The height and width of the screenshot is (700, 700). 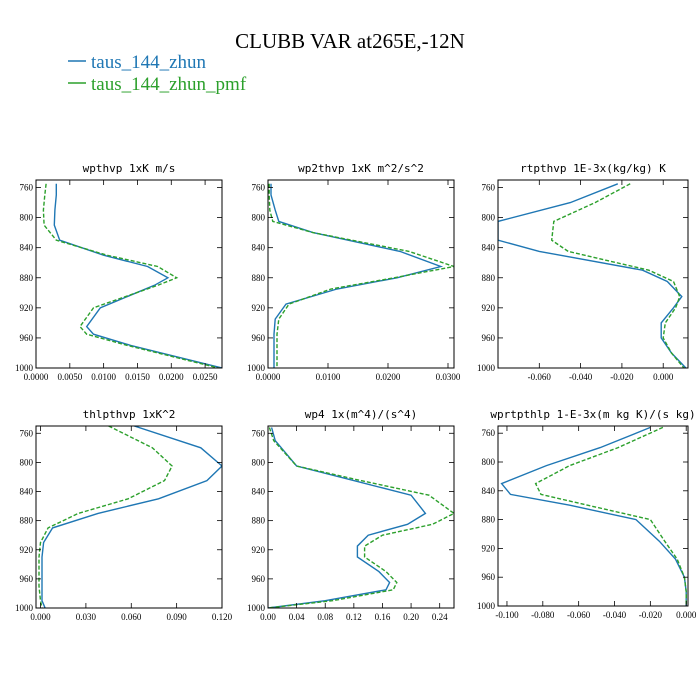 What do you see at coordinates (169, 84) in the screenshot?
I see `legend-label-2: taus_144_zhun_pmf` at bounding box center [169, 84].